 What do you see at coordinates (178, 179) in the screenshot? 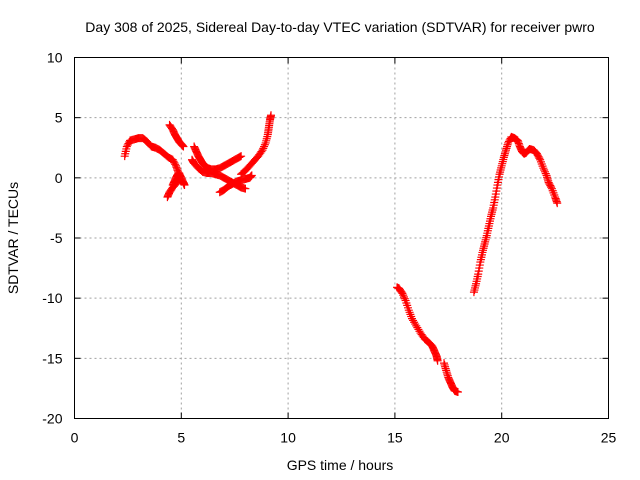
I see `series-track-c` at bounding box center [178, 179].